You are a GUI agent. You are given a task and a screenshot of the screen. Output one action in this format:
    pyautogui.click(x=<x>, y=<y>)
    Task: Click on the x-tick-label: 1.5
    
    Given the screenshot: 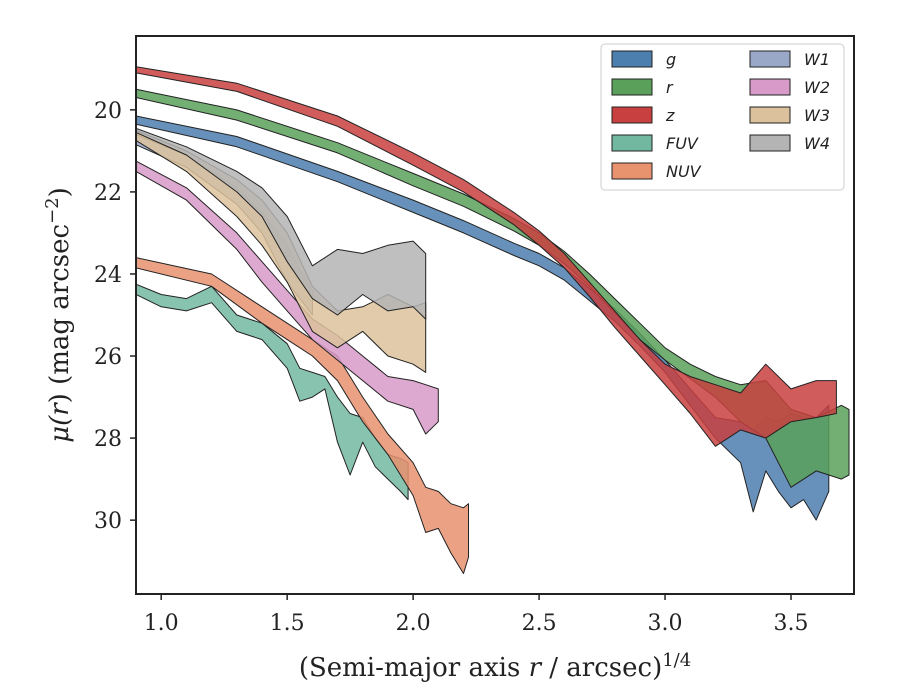 What is the action you would take?
    pyautogui.click(x=287, y=623)
    